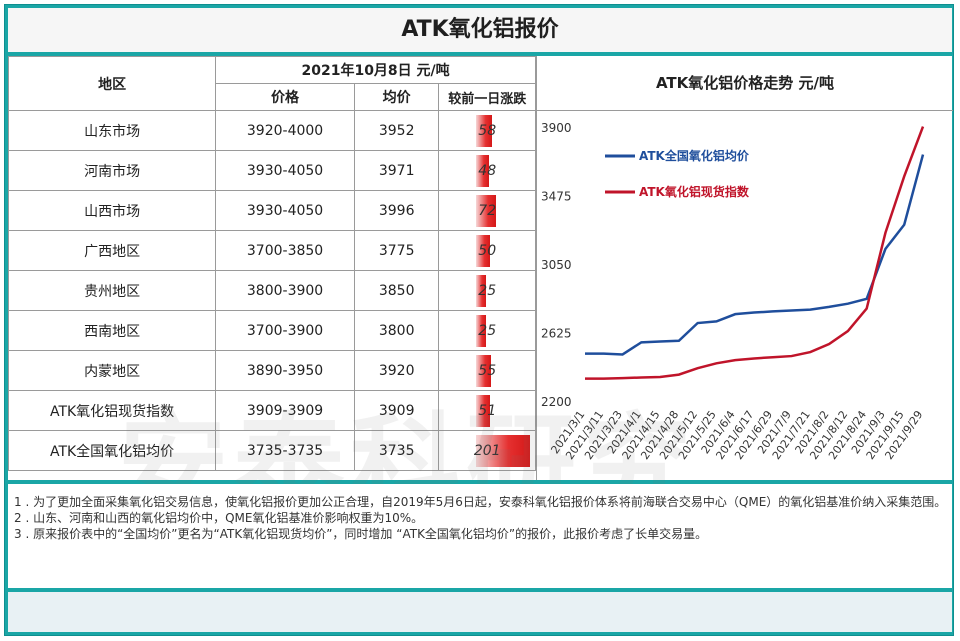 The width and height of the screenshot is (960, 641). Describe the element at coordinates (112, 210) in the screenshot. I see `region-cell: 山西市场` at that location.